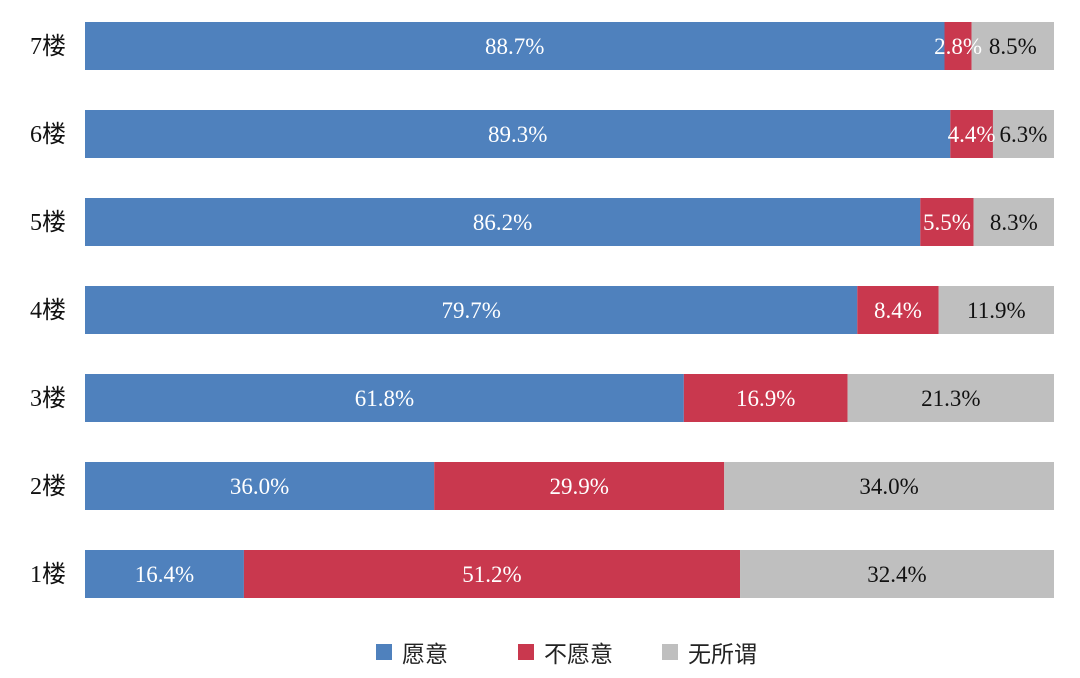 Image resolution: width=1080 pixels, height=678 pixels. What do you see at coordinates (48, 134) in the screenshot?
I see `category-label: 6楼` at bounding box center [48, 134].